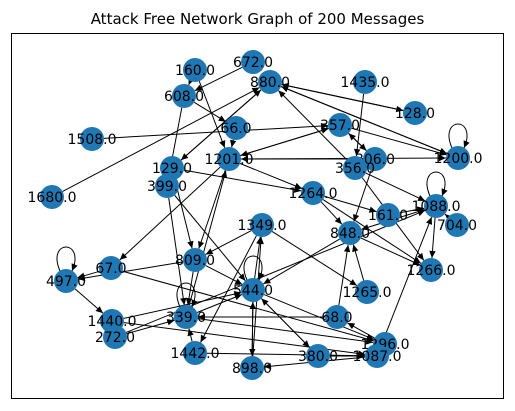 This screenshot has width=515, height=411. I want to click on node-label: 1200.0, so click(458, 159).